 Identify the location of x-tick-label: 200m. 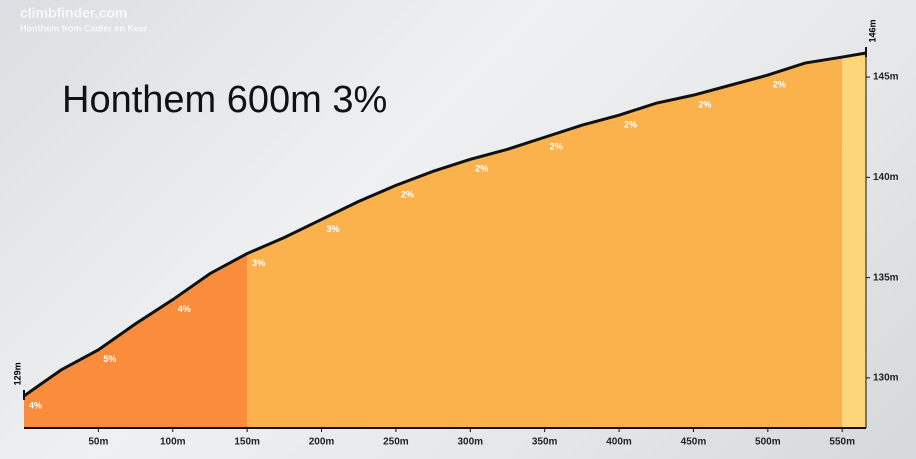
(322, 442).